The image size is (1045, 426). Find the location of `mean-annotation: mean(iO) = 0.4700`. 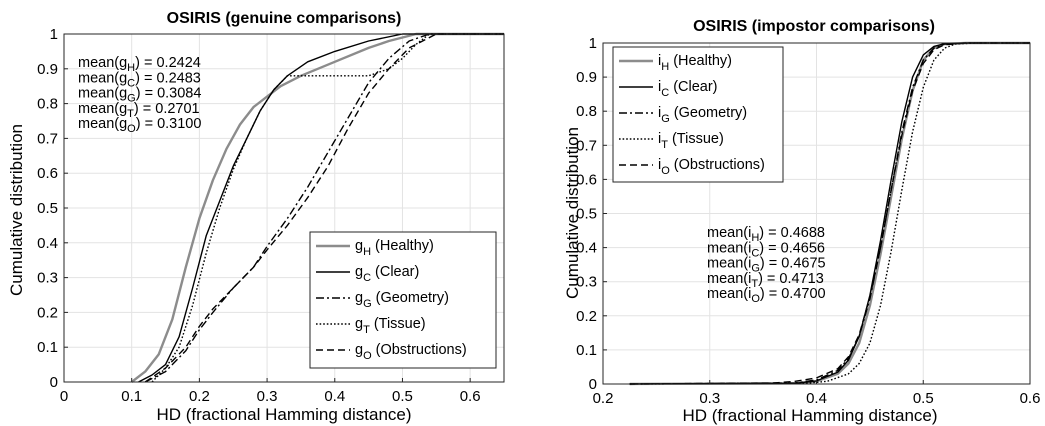

mean-annotation: mean(iO) = 0.4700 is located at coordinates (766, 295).